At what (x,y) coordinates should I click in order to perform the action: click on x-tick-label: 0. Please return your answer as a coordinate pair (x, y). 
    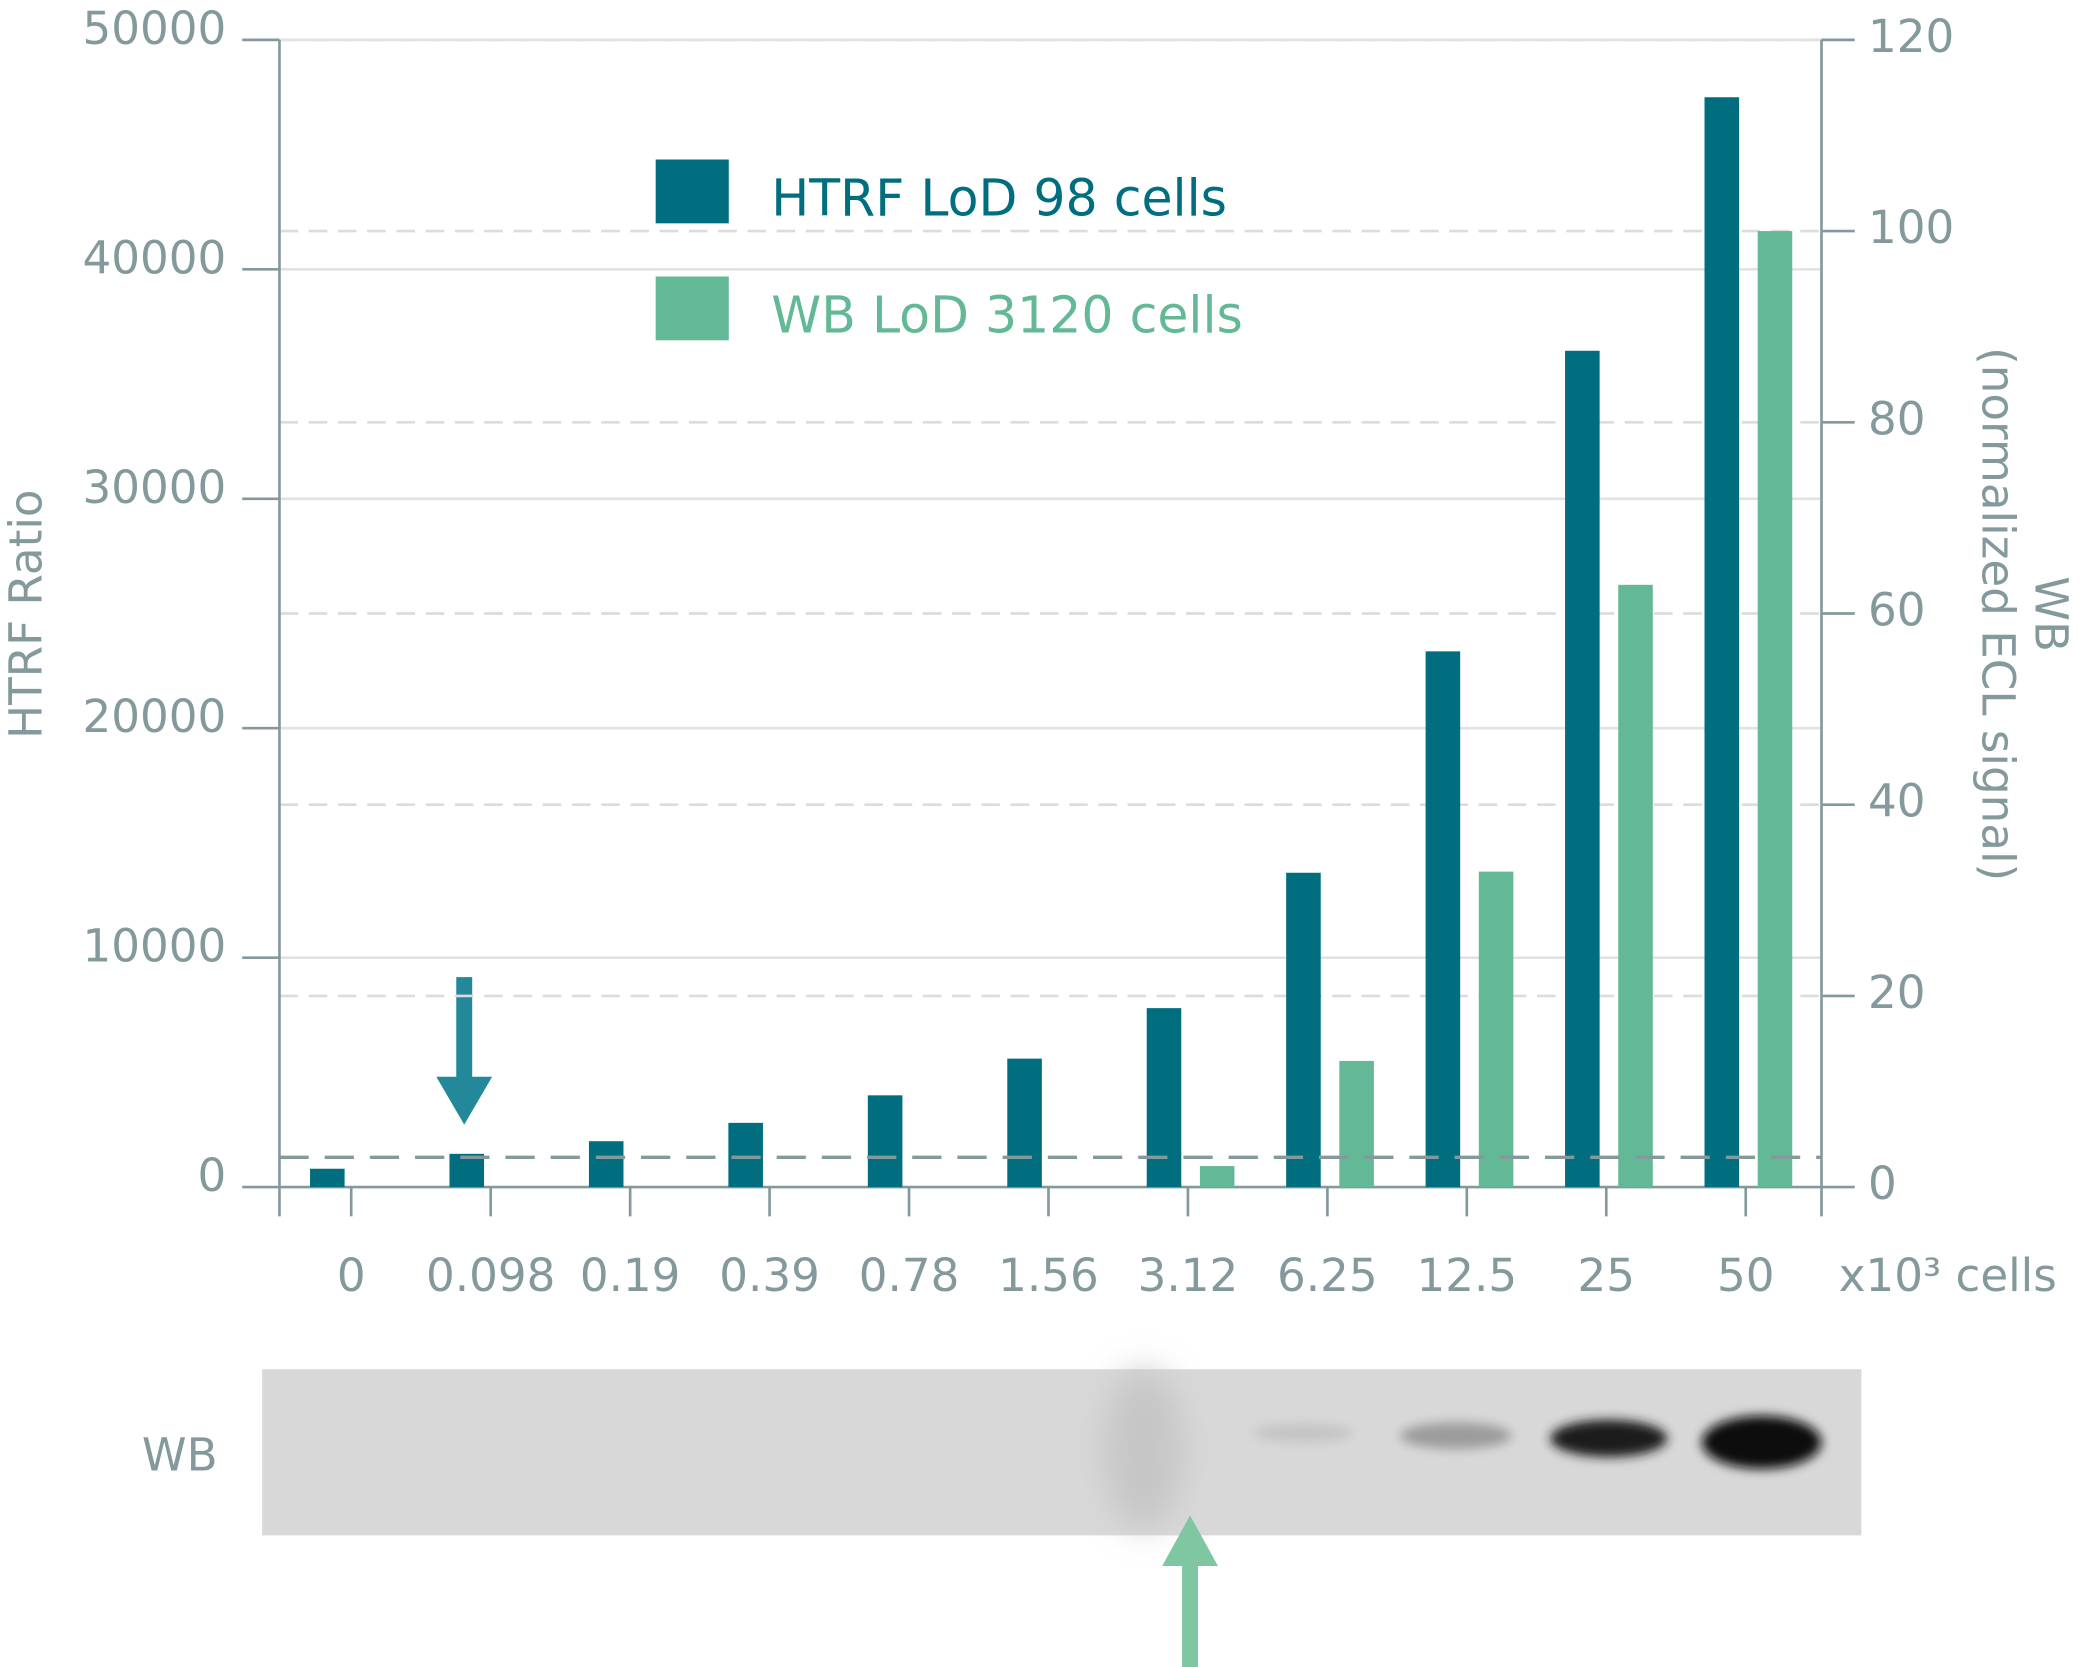
    Looking at the image, I should click on (351, 1275).